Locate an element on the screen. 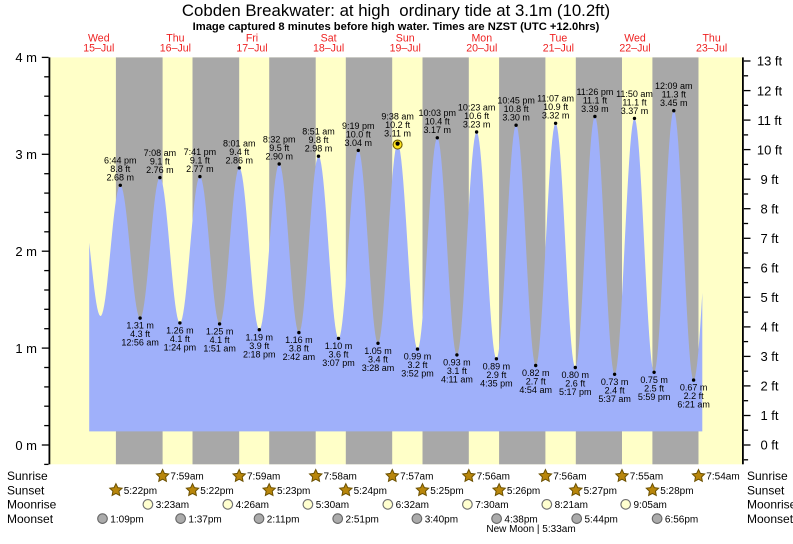  svg-text: 0 m is located at coordinates (26, 445).